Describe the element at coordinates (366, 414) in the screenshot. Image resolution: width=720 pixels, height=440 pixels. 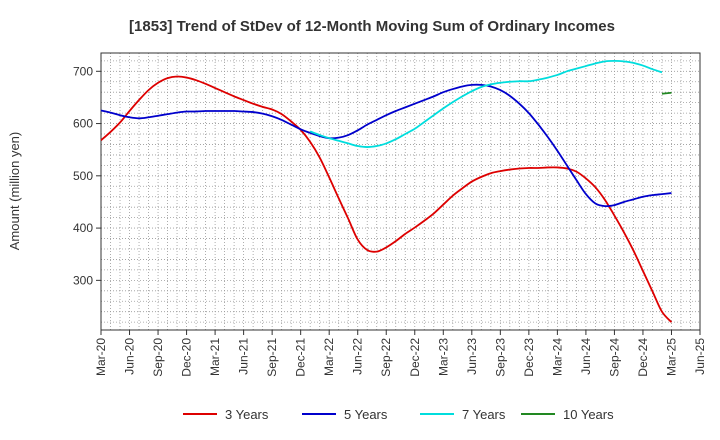
I see `legend-label-5-years: 5 Years` at that location.